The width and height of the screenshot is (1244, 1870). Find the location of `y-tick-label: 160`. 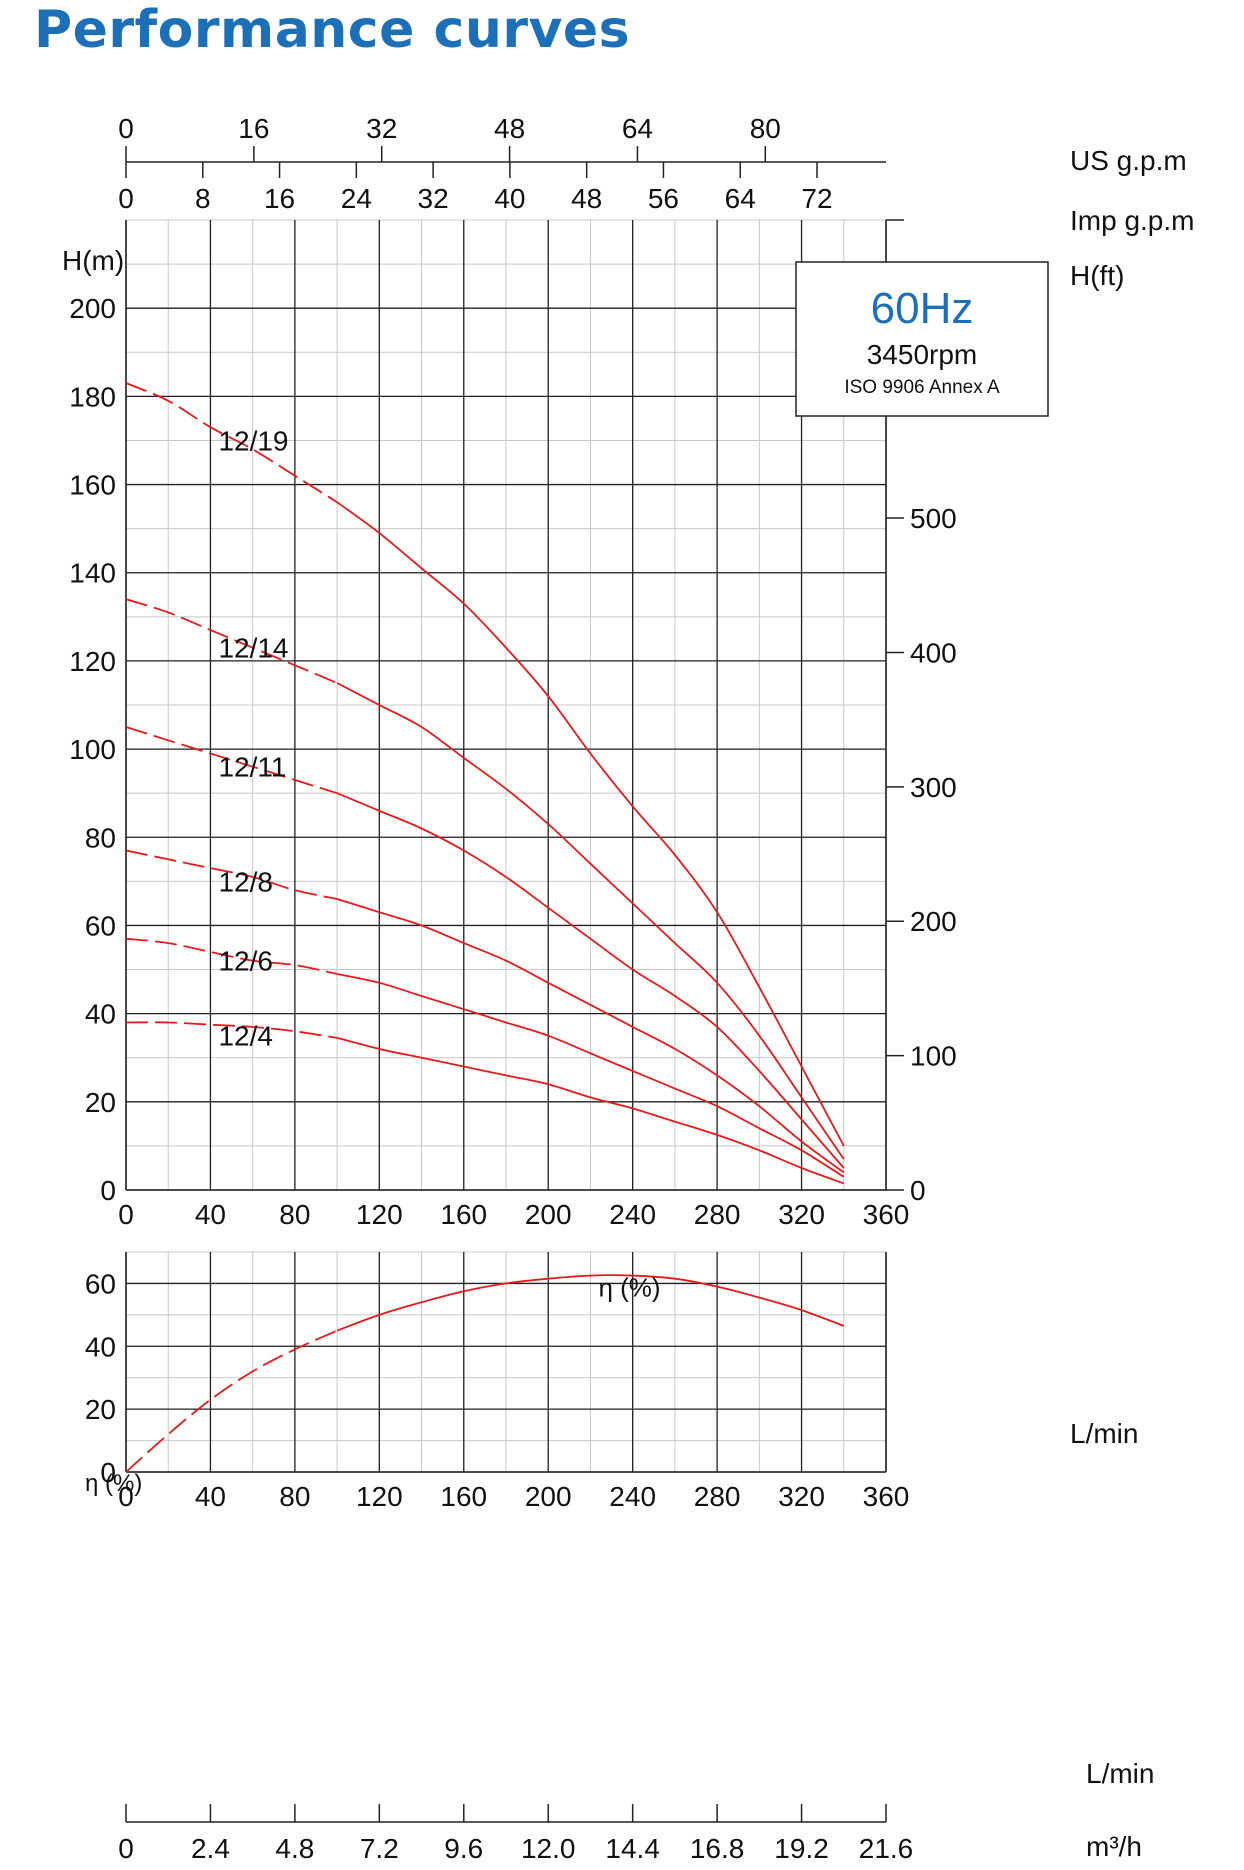

y-tick-label: 160 is located at coordinates (92, 485).